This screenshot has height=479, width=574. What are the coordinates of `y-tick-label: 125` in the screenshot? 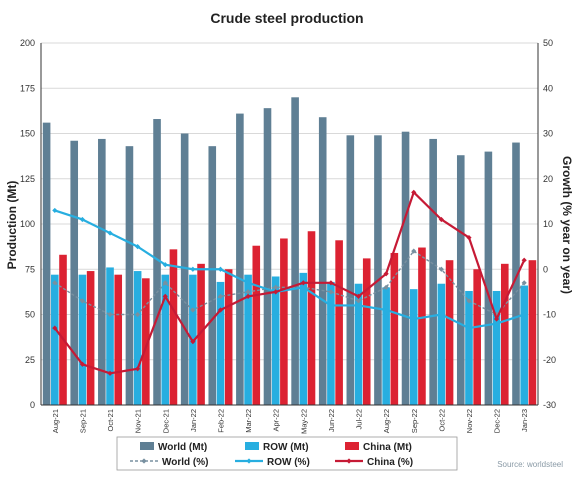 It's located at (27, 179).